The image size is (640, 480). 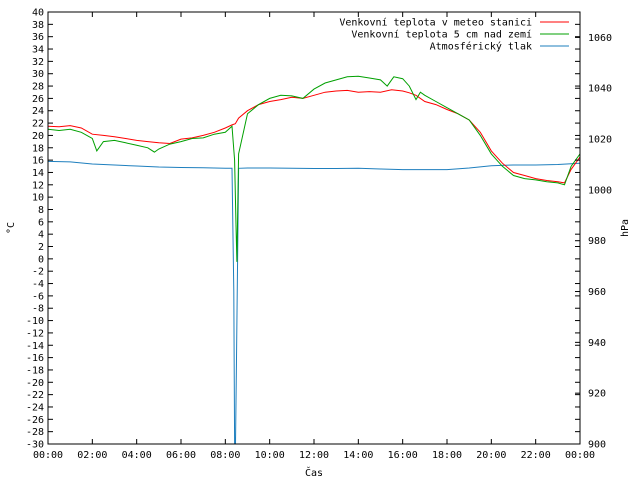 What do you see at coordinates (597, 343) in the screenshot?
I see `y2-tick-label: 940` at bounding box center [597, 343].